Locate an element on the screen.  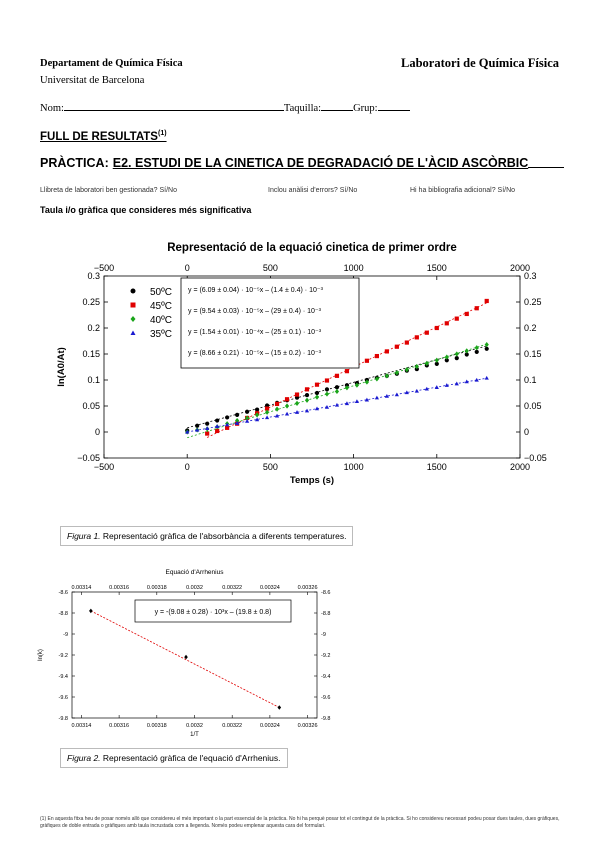
y-tick-label-right: 0.25 is located at coordinates (533, 302).